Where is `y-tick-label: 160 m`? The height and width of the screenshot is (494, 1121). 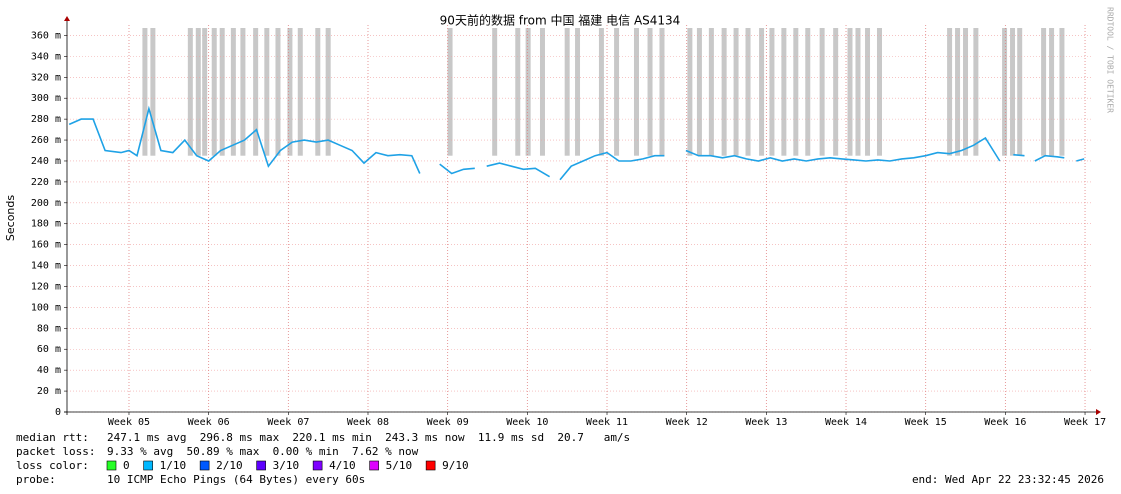 y-tick-label: 160 m is located at coordinates (46, 245).